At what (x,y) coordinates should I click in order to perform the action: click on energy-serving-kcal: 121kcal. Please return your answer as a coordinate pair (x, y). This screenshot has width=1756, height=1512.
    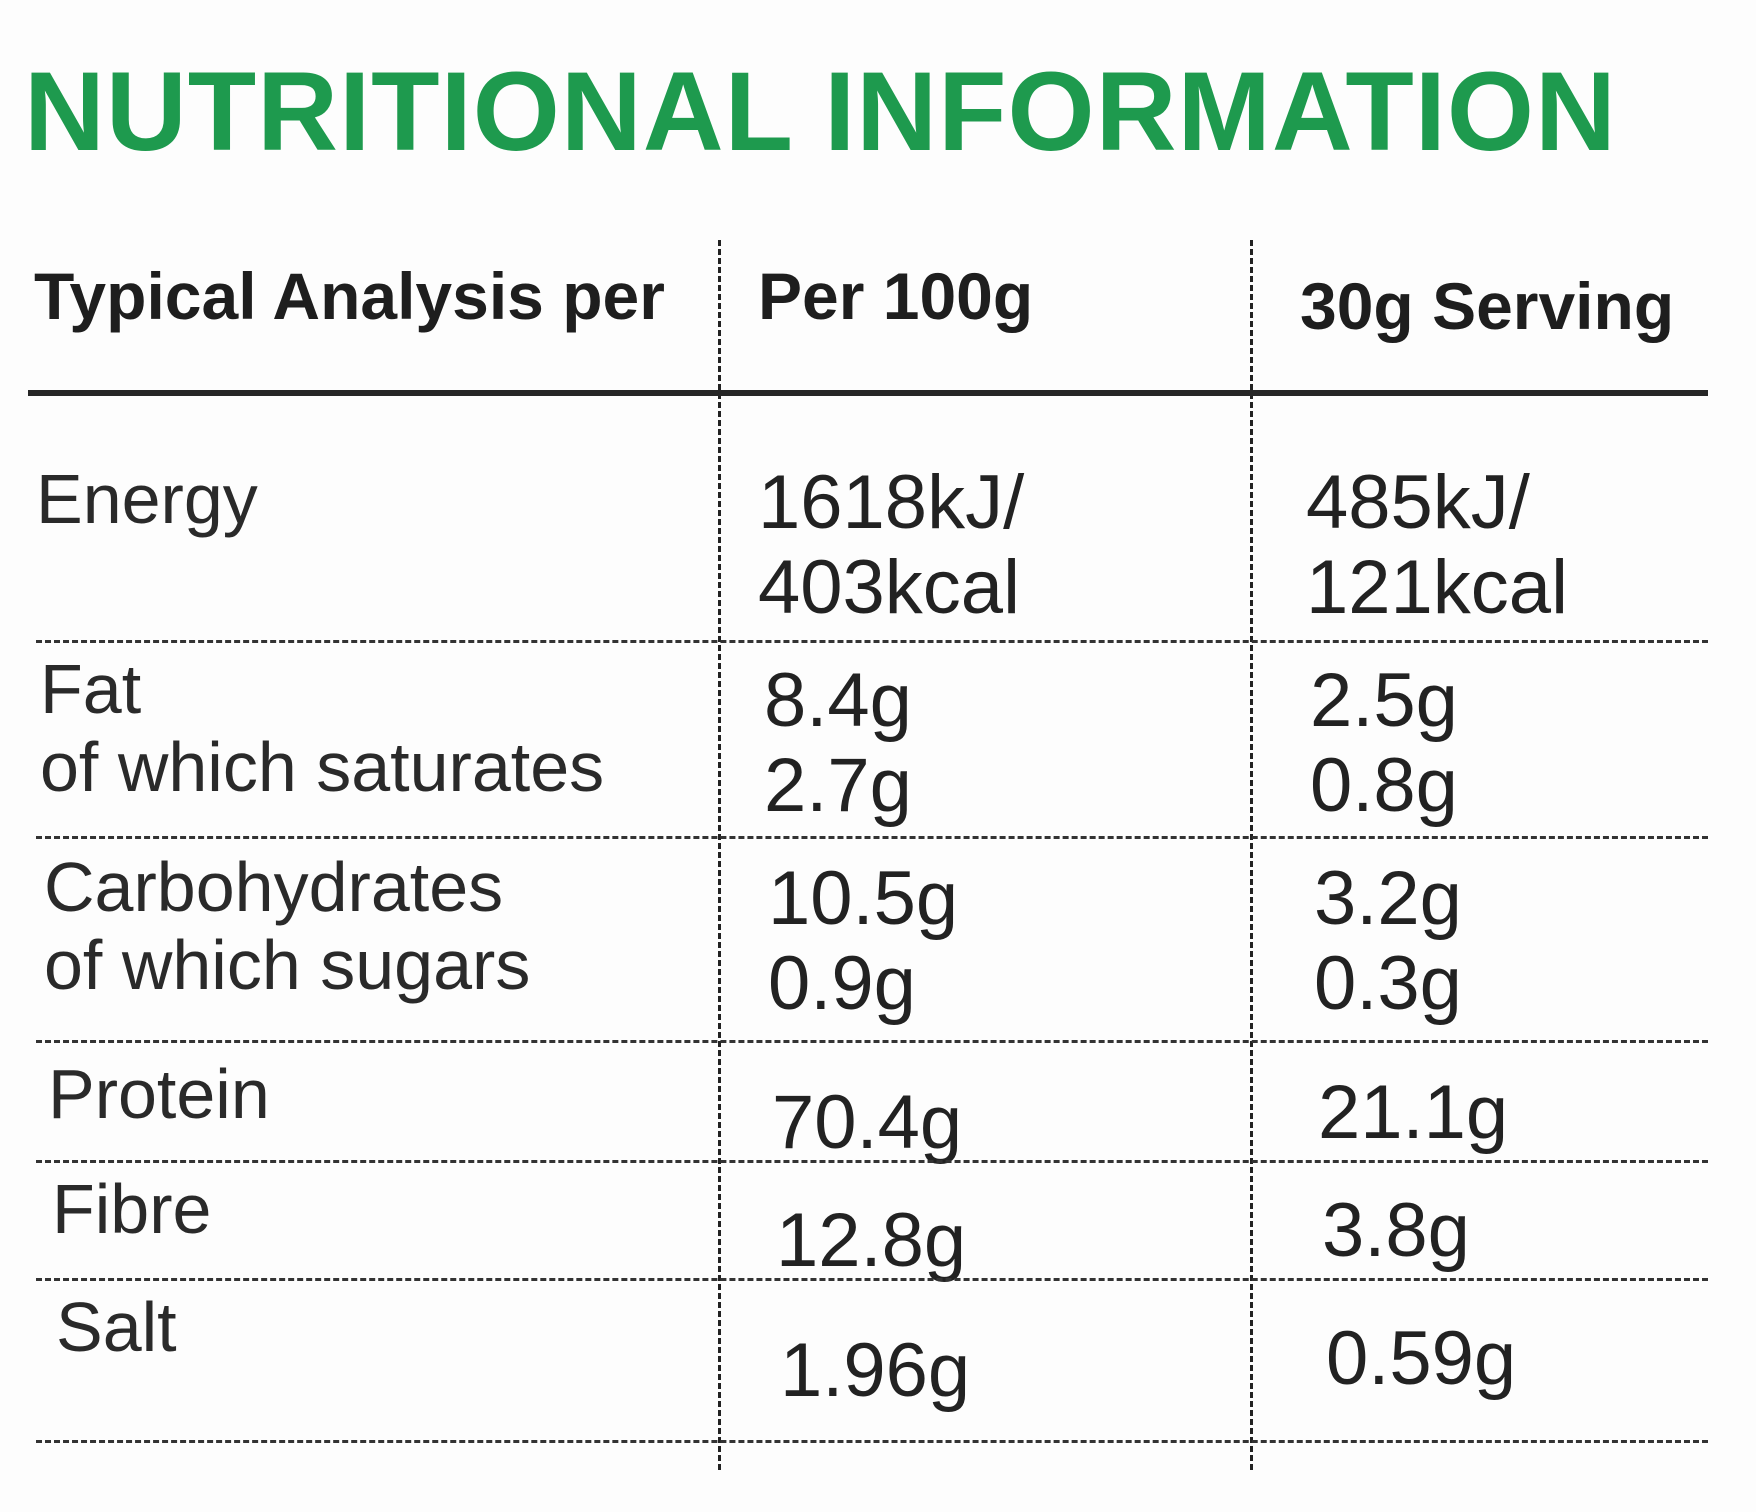
    Looking at the image, I should click on (1437, 588).